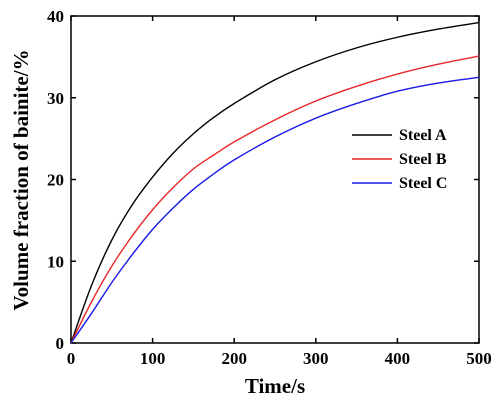 The image size is (496, 400). Describe the element at coordinates (55, 98) in the screenshot. I see `y-tick-label: 30` at that location.